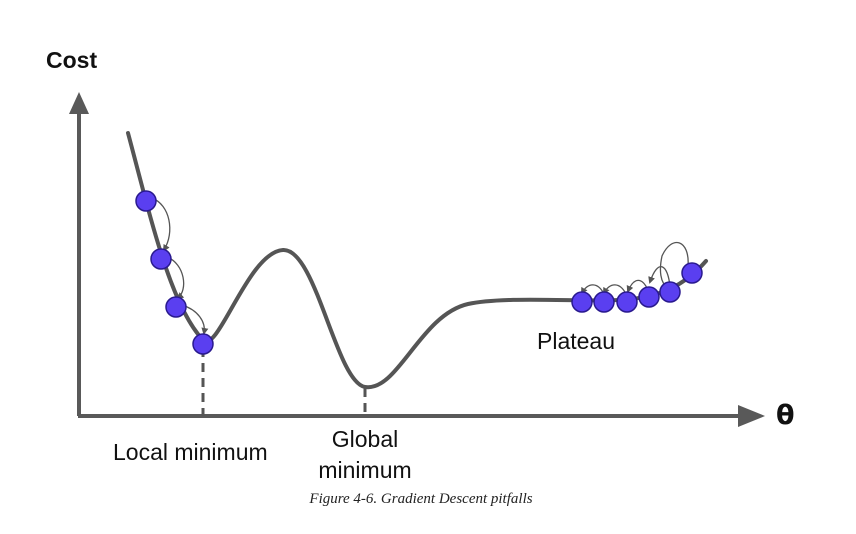 The height and width of the screenshot is (534, 856). I want to click on local-minimum-label: Local minimum, so click(190, 452).